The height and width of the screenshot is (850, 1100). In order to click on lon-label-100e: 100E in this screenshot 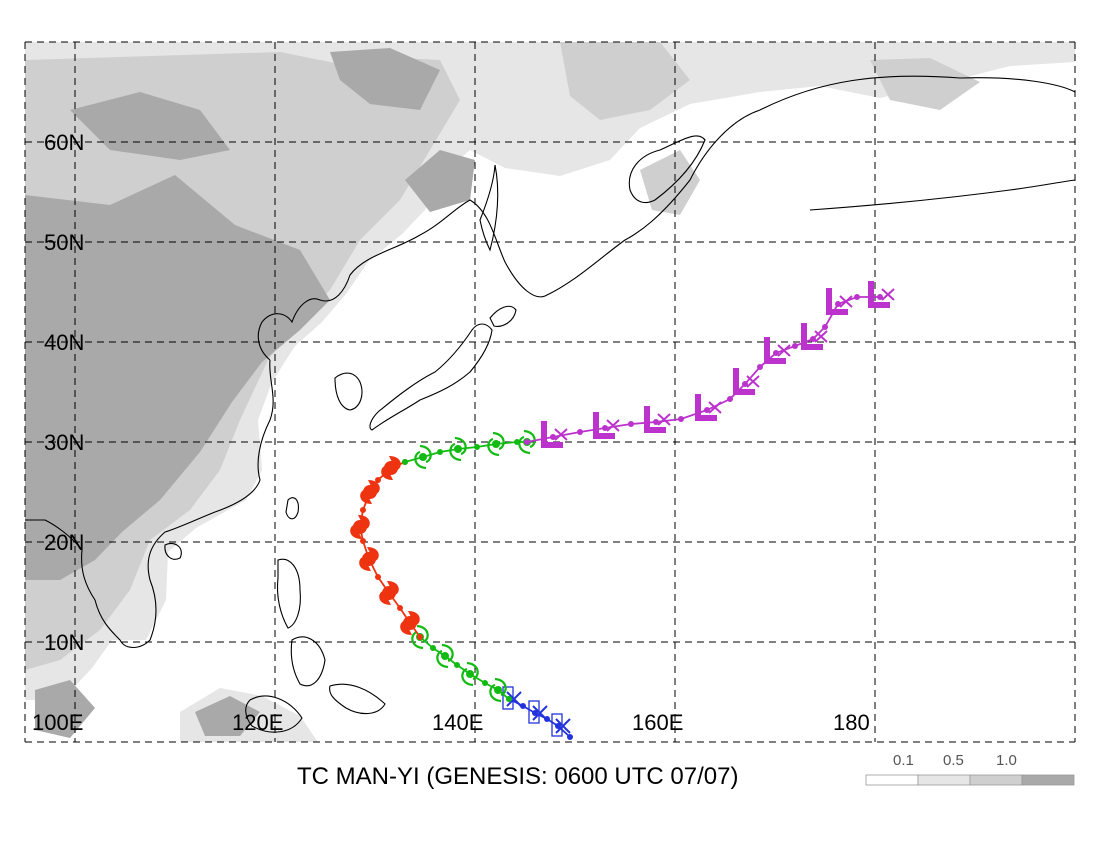, I will do `click(57, 722)`.